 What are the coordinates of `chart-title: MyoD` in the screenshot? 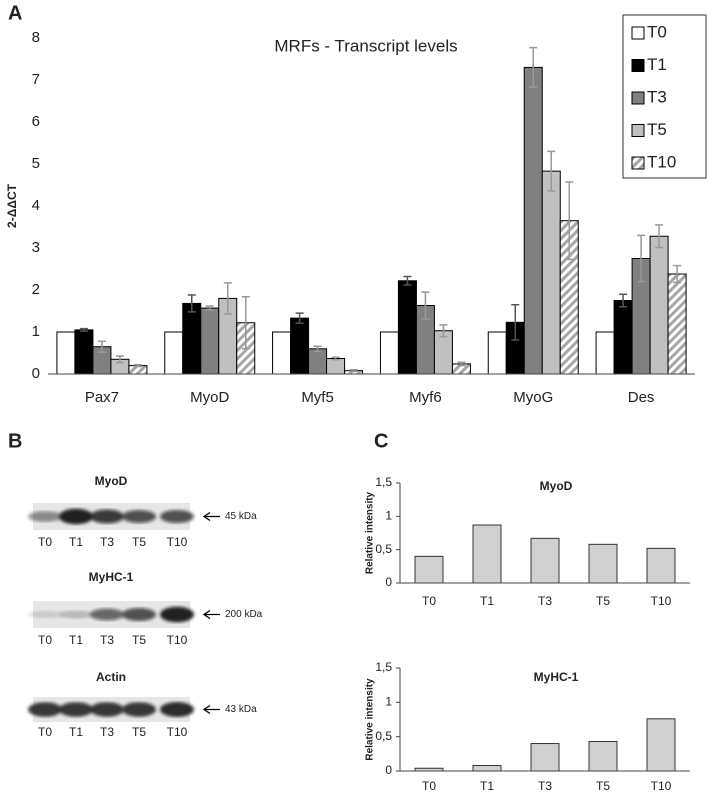 It's located at (556, 486).